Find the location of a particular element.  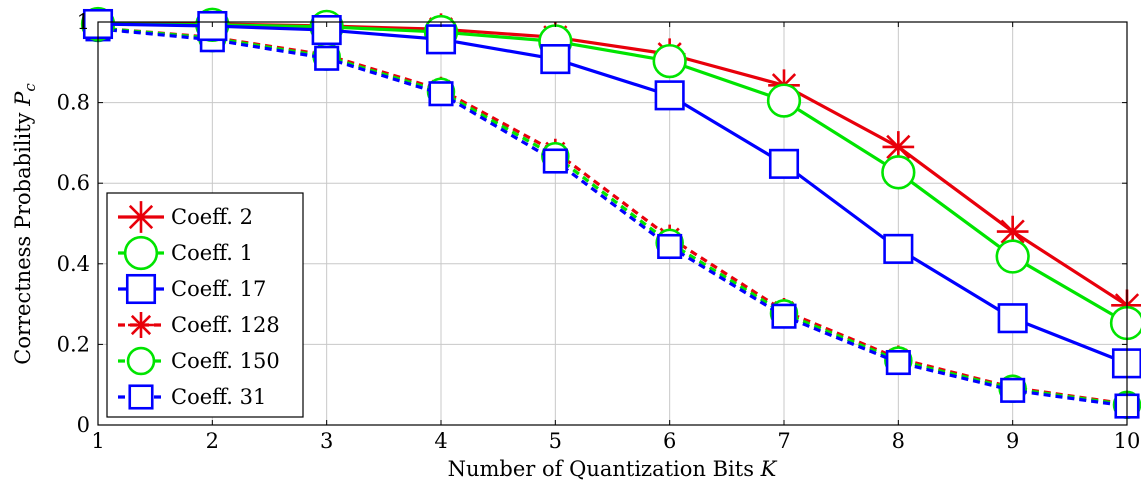

legend-item: Coeff. 128 is located at coordinates (199, 325).